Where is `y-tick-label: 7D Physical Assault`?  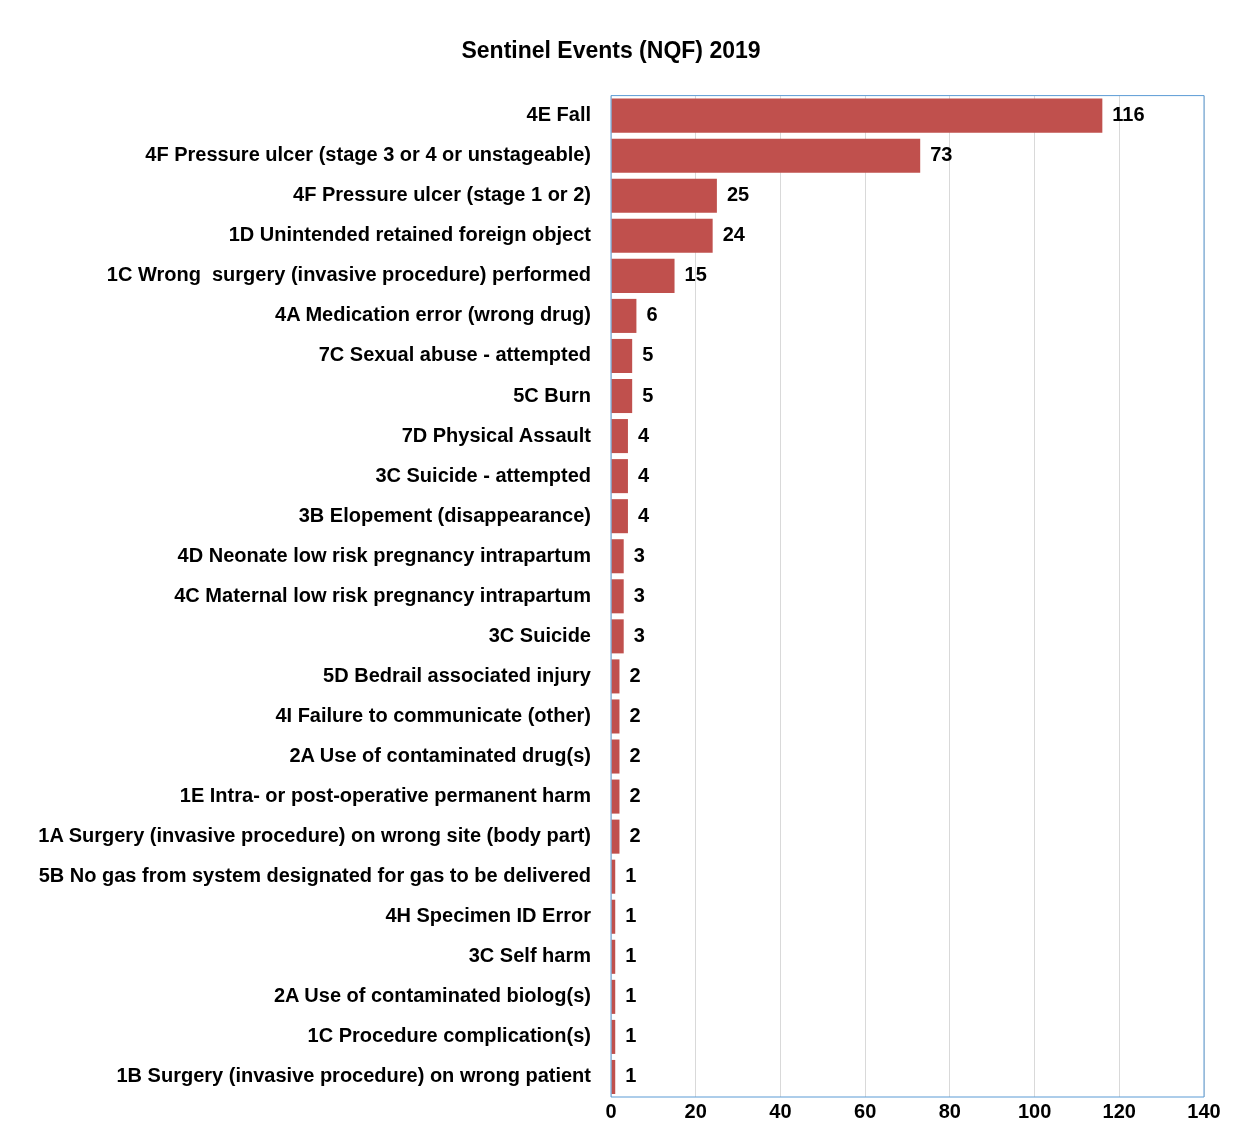
y-tick-label: 7D Physical Assault is located at coordinates (496, 434).